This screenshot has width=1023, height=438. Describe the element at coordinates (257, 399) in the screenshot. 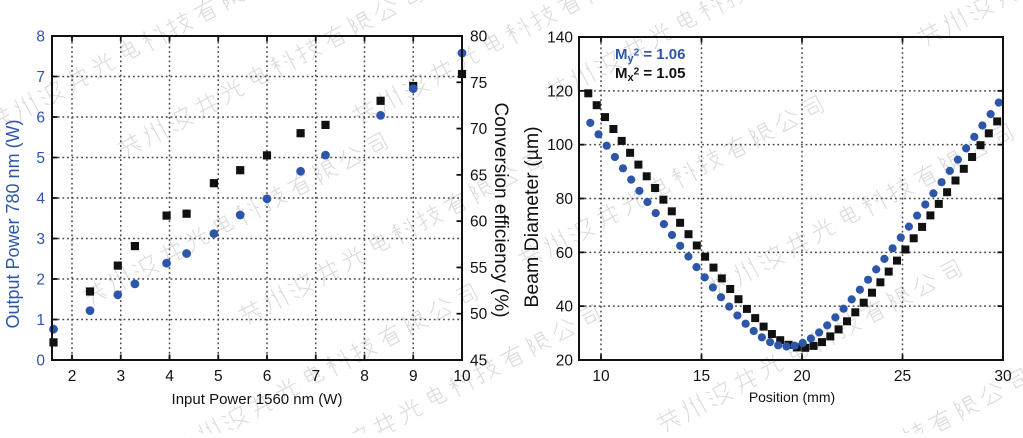

I see `svg-text: Input Power 1560 nm (W)` at that location.